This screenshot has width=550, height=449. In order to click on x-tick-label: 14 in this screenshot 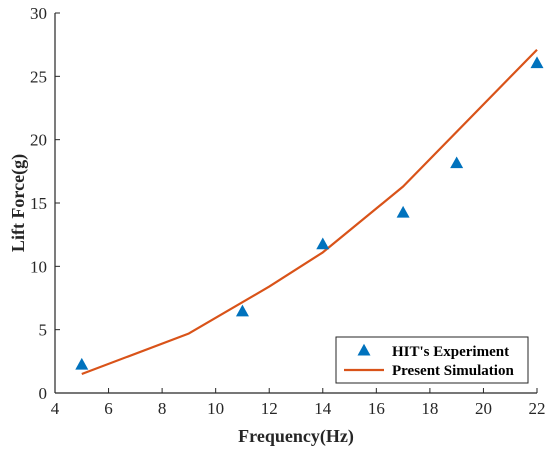, I will do `click(323, 408)`.